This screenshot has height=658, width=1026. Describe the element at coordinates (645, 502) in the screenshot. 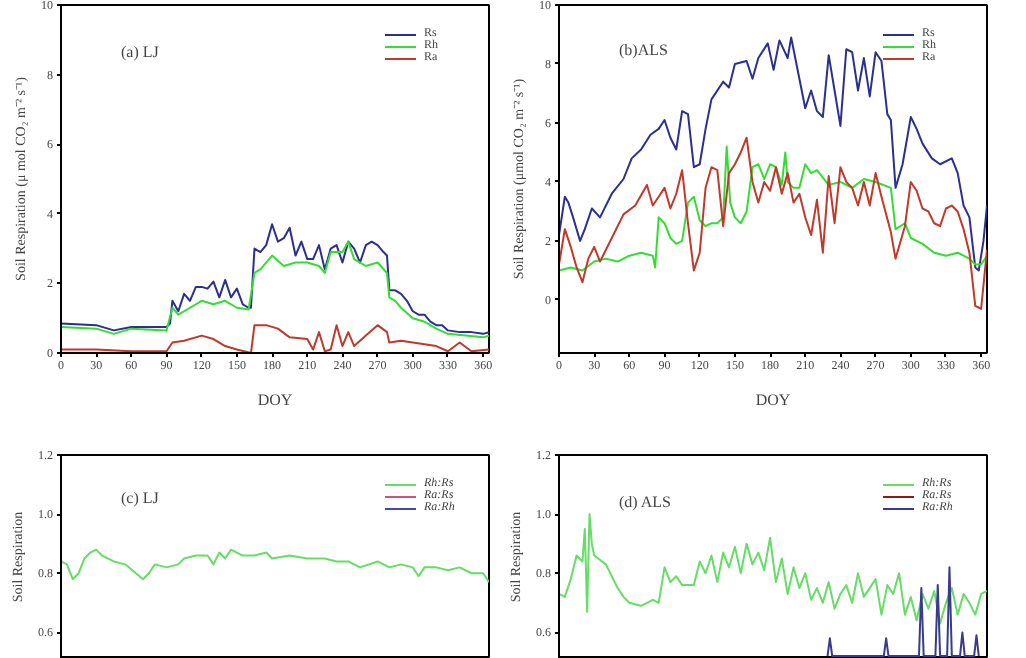

I see `annotation: (d) ALS` at that location.